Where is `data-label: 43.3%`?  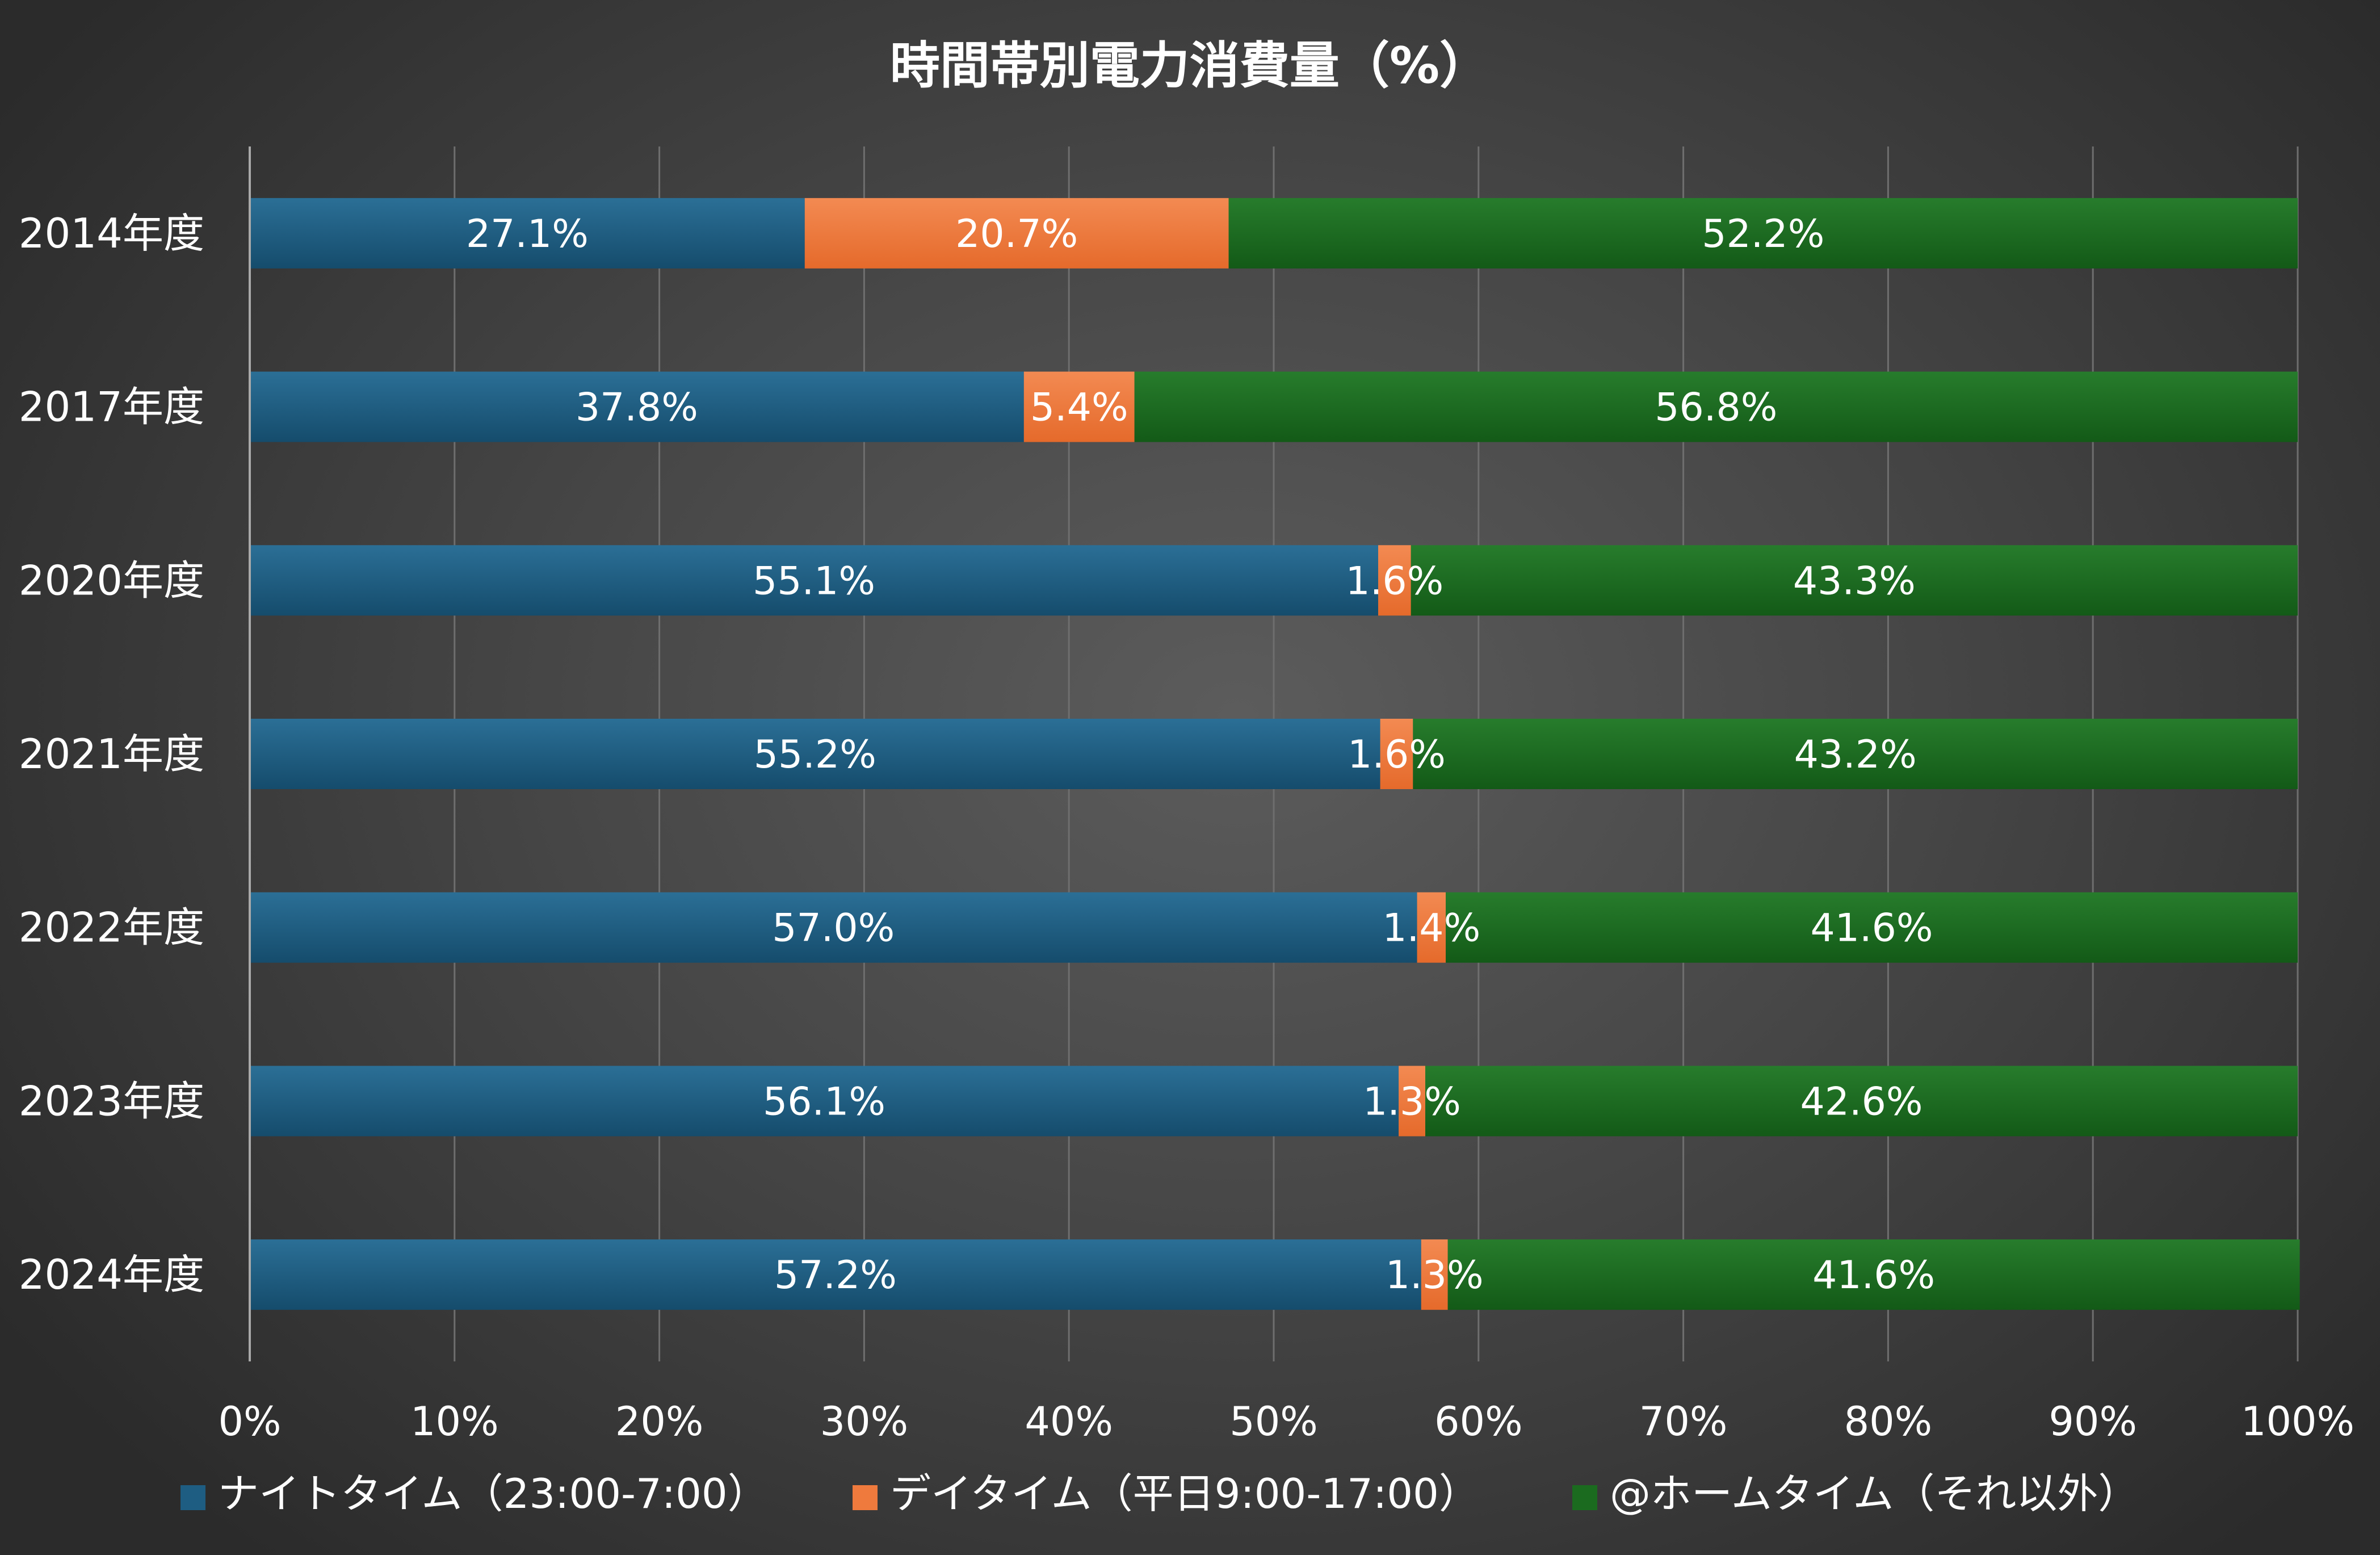
data-label: 43.3% is located at coordinates (1854, 581).